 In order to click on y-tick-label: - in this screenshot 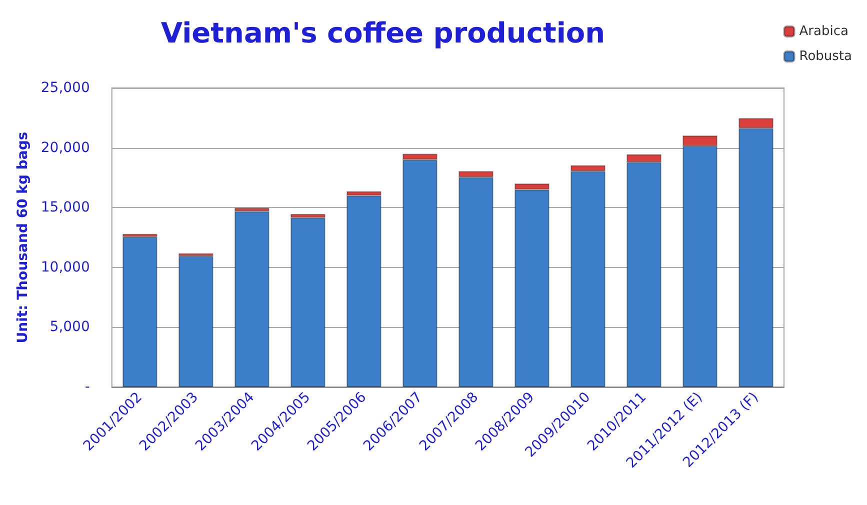, I will do `click(87, 387)`.